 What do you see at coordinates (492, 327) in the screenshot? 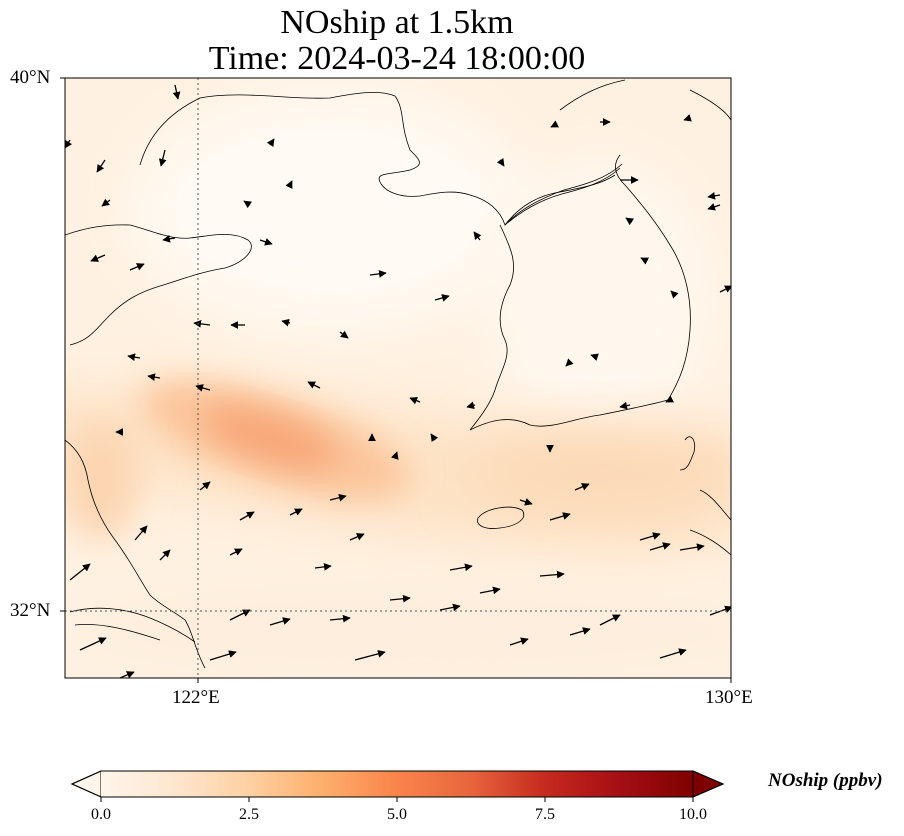
I see `coastline-korea-west` at bounding box center [492, 327].